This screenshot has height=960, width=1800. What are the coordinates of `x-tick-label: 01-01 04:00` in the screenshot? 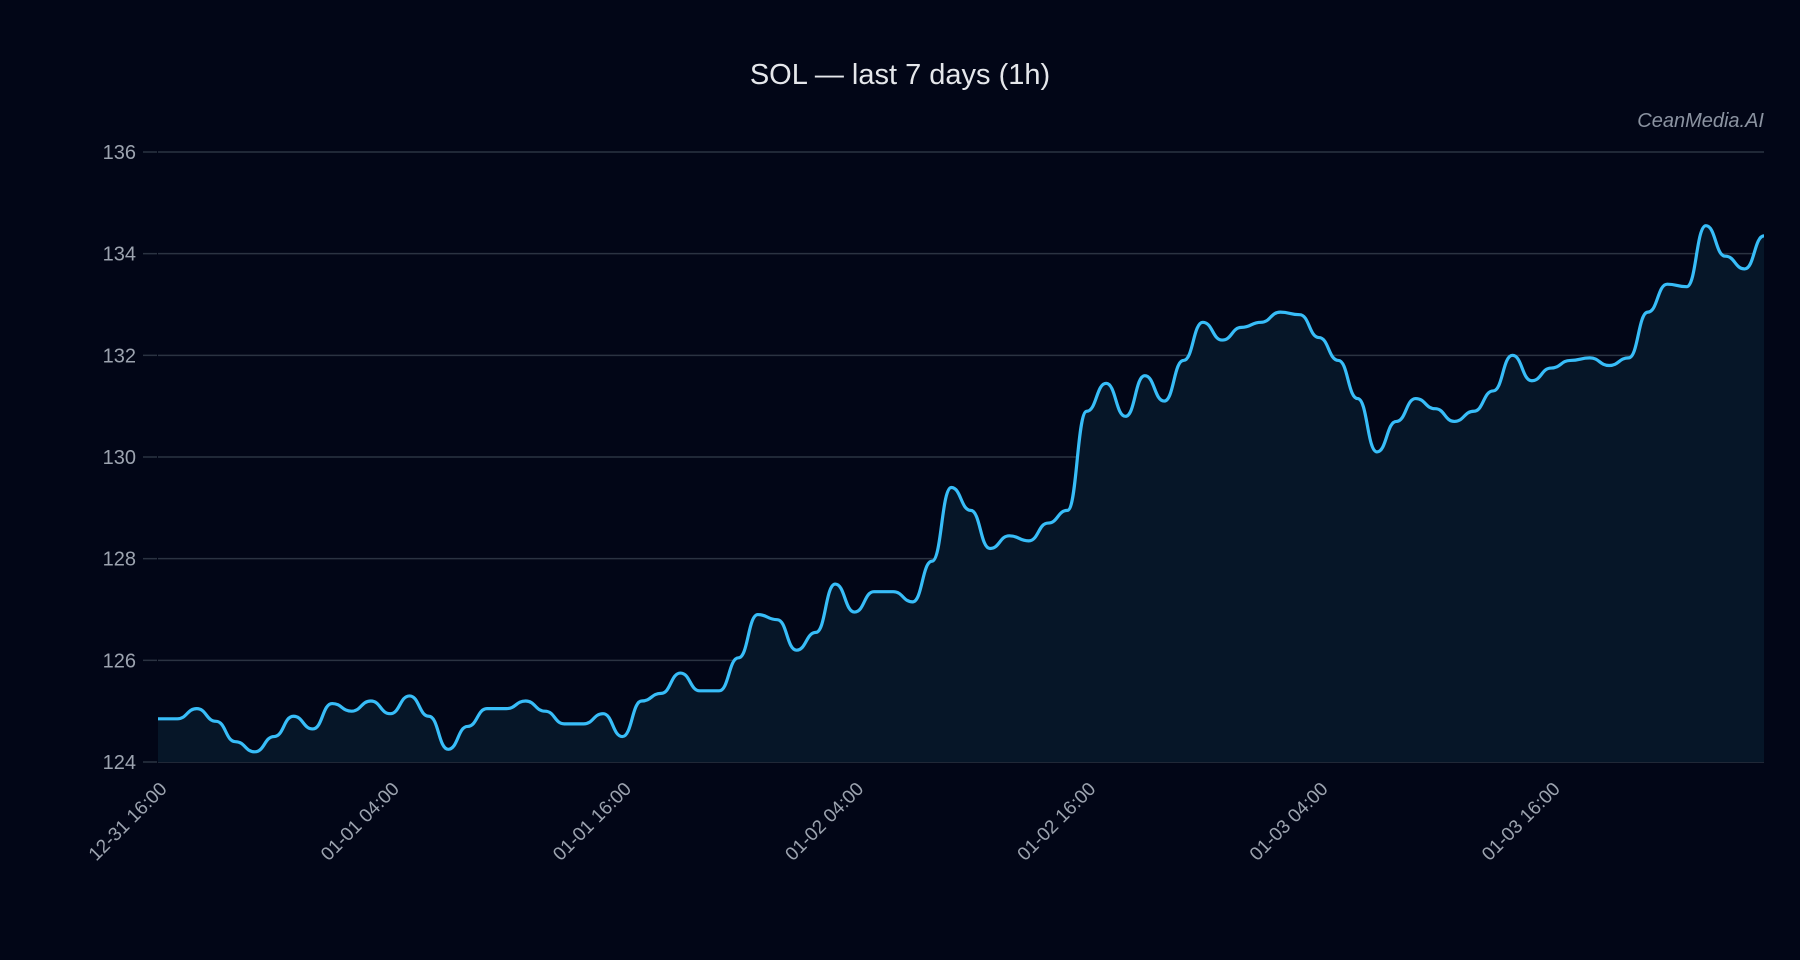 It's located at (360, 822).